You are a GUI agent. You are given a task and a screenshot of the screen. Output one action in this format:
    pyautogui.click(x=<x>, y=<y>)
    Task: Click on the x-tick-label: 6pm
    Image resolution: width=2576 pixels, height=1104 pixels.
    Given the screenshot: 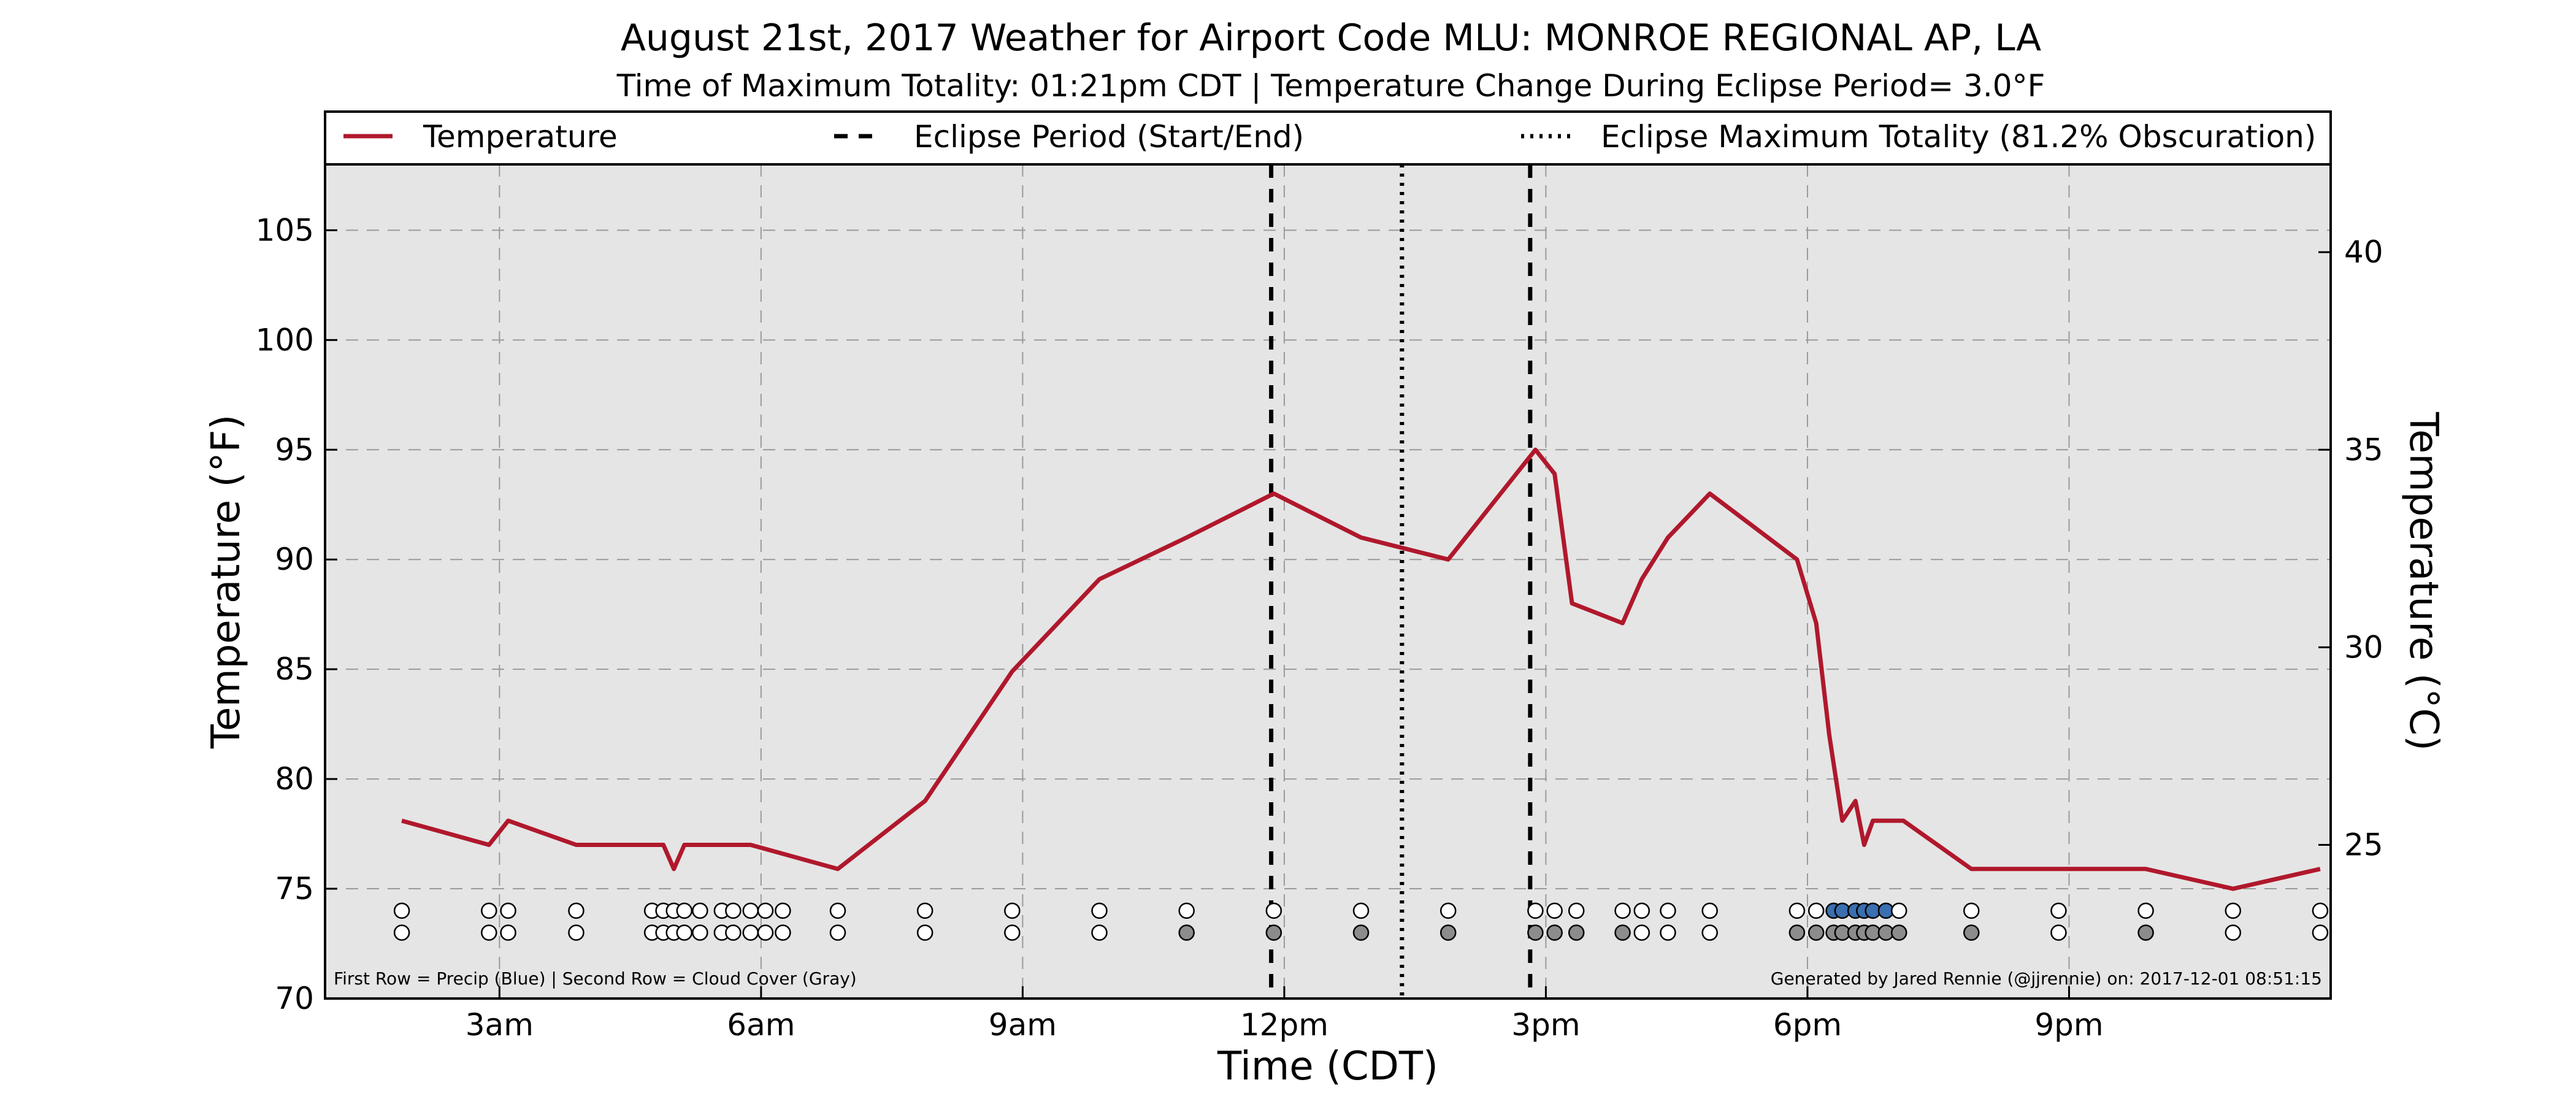 What is the action you would take?
    pyautogui.click(x=1807, y=1025)
    